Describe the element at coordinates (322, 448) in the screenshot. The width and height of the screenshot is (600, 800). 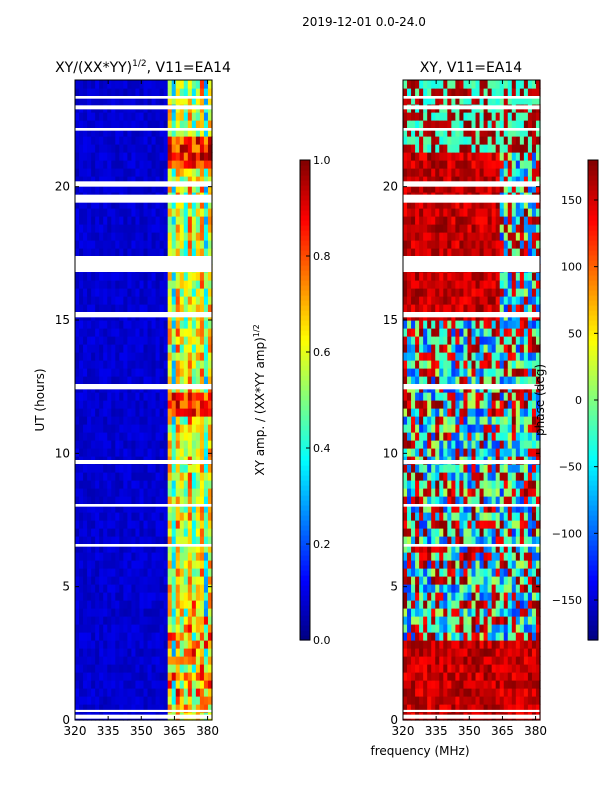
I see `amplitude-colorbar-tick-label: 0.4` at that location.